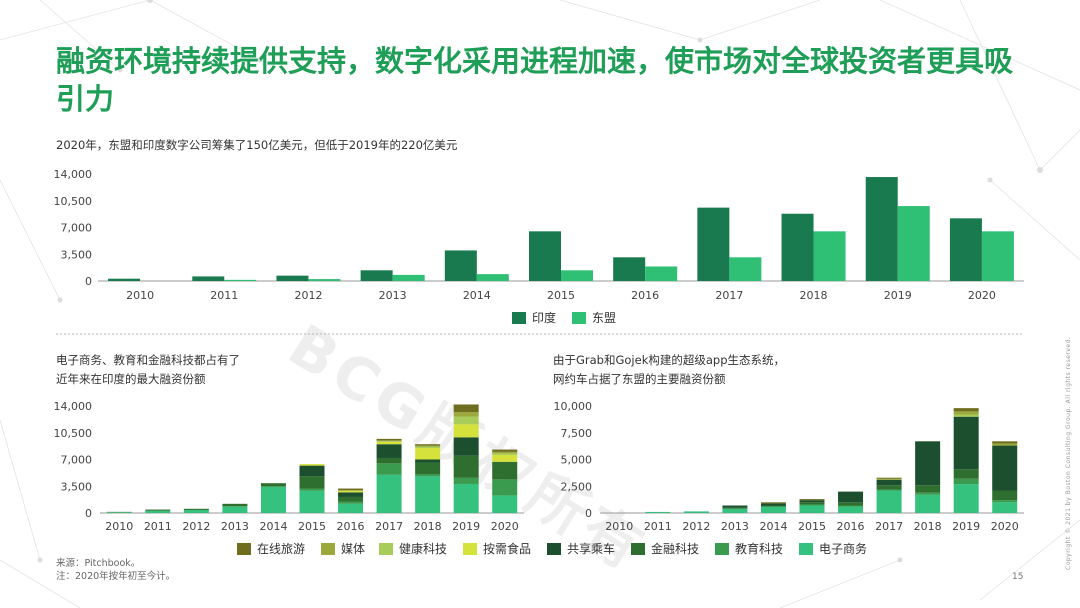  What do you see at coordinates (645, 295) in the screenshot?
I see `top-chart-xtick-label: 2016` at bounding box center [645, 295].